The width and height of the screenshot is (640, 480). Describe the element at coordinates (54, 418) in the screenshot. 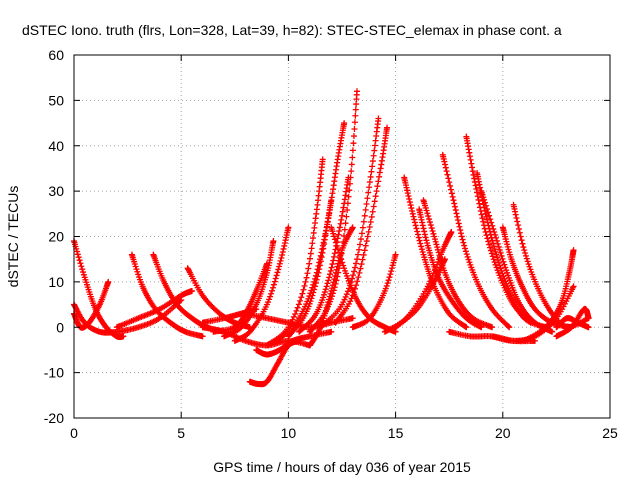

I see `y-tick-label: -20` at that location.